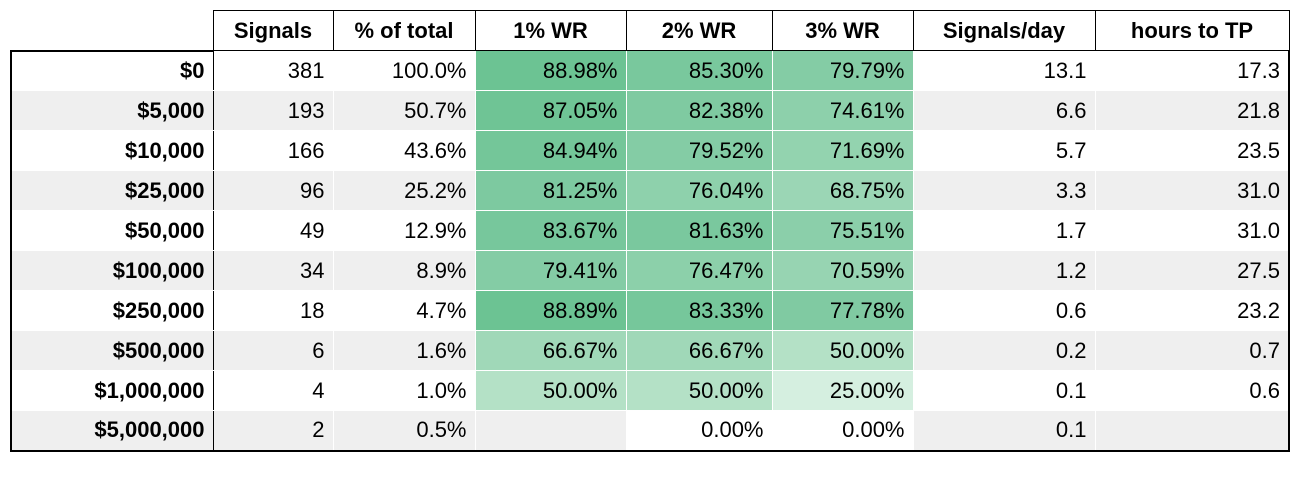  I want to click on table-cell: 6.6, so click(1004, 110).